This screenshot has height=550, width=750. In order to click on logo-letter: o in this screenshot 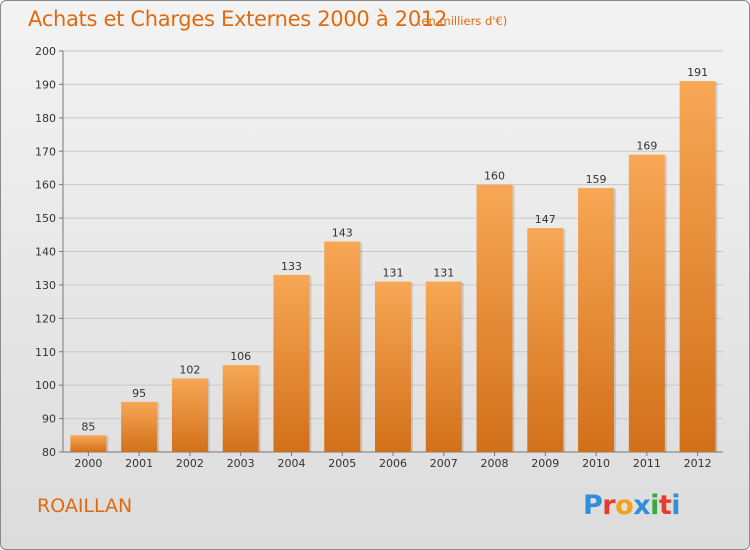, I will do `click(624, 505)`.